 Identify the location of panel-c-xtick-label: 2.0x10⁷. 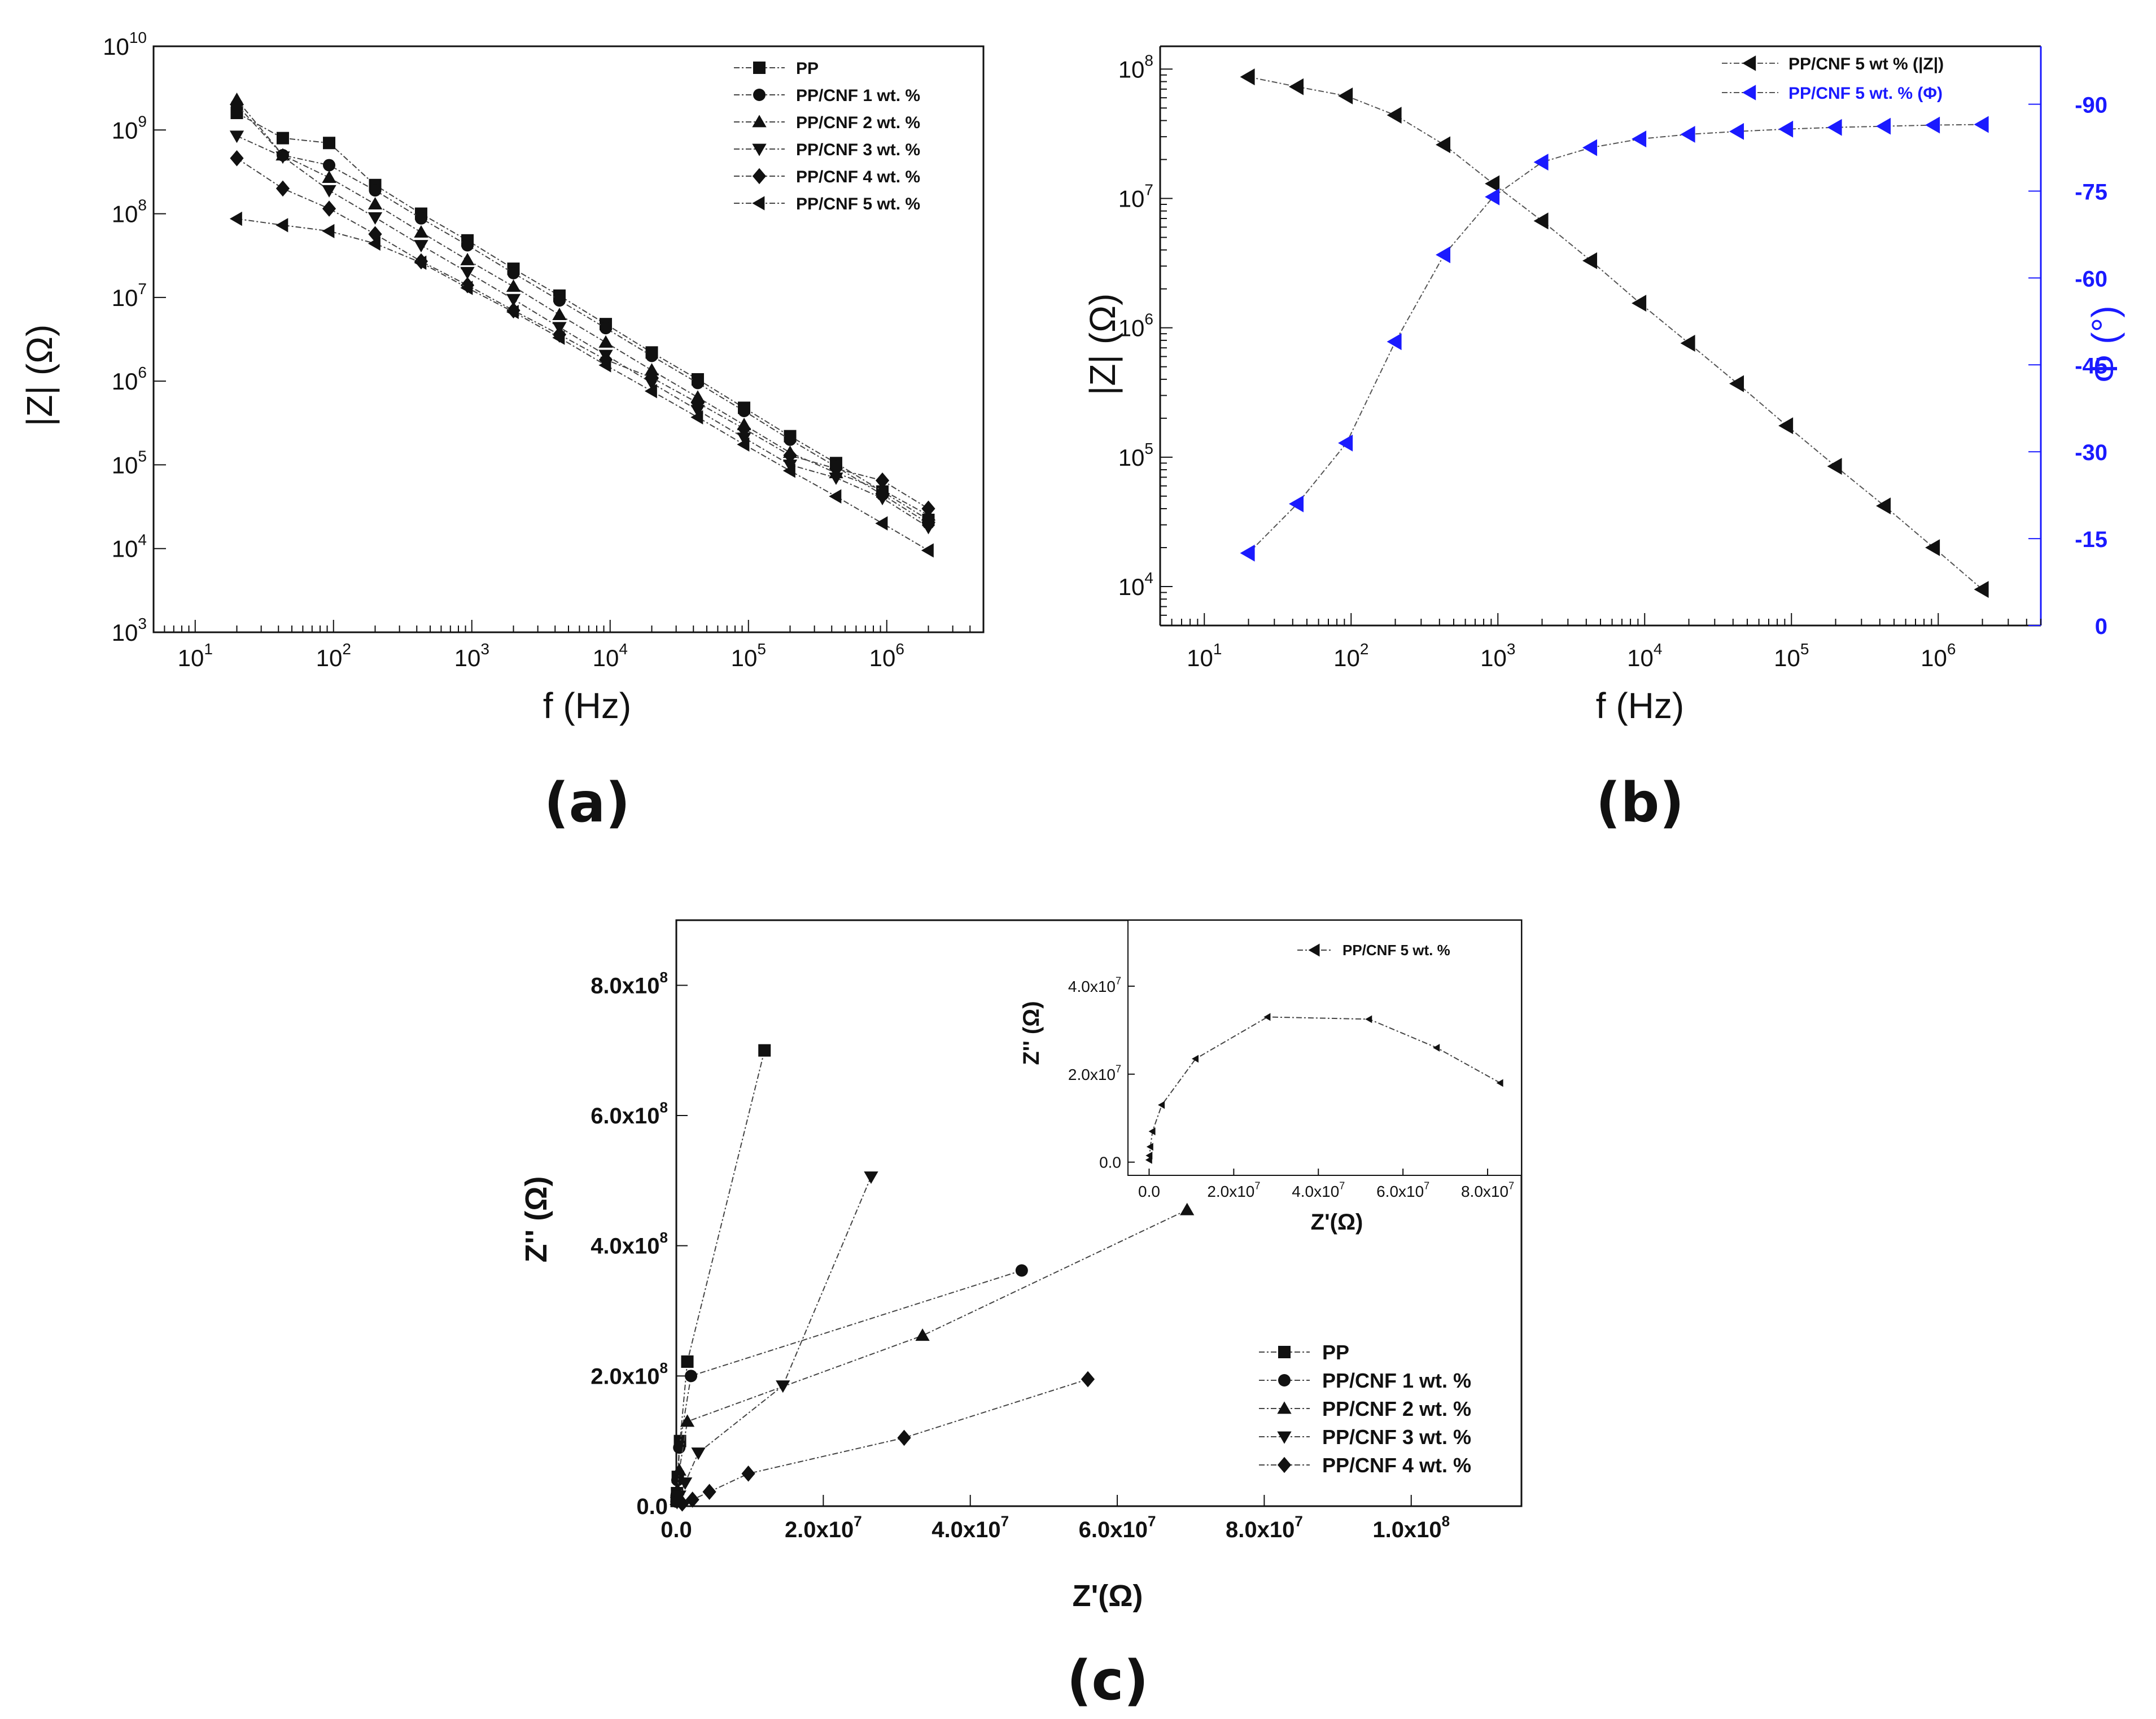
(823, 1528).